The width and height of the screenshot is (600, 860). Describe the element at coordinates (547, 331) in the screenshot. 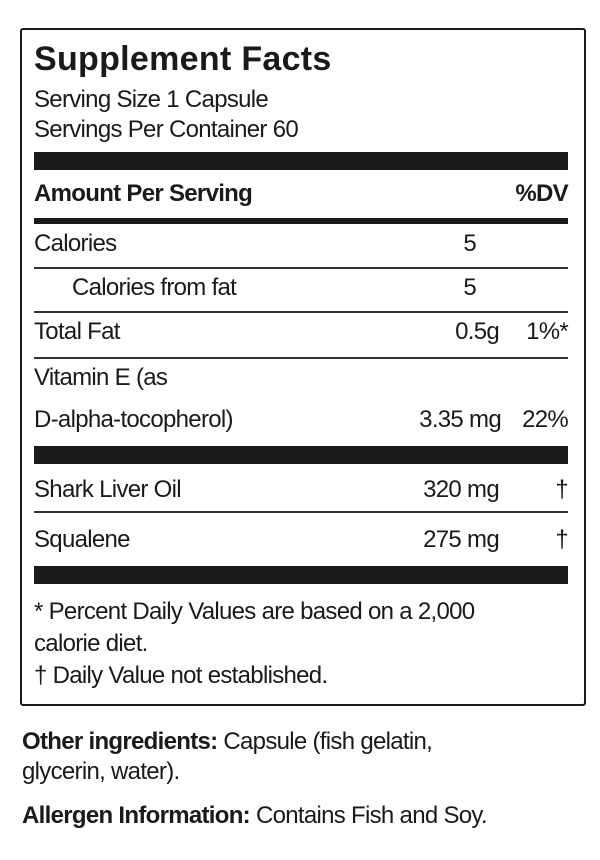

I see `nutrient-dv: 1%*` at that location.